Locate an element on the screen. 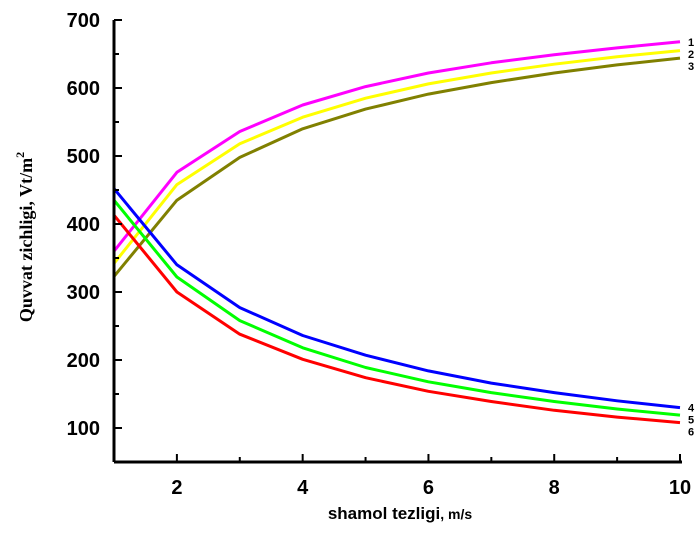  series-labels: 123 456 is located at coordinates (691, 238).